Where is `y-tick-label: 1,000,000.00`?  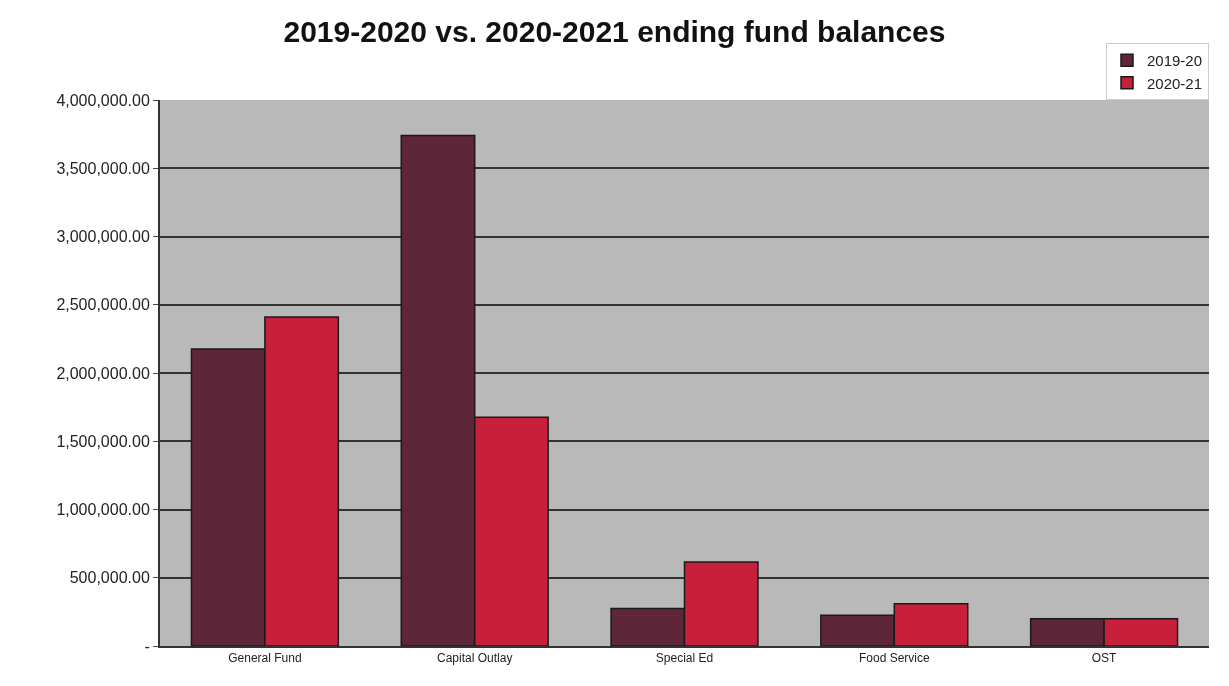
y-tick-label: 1,000,000.00 is located at coordinates (103, 510).